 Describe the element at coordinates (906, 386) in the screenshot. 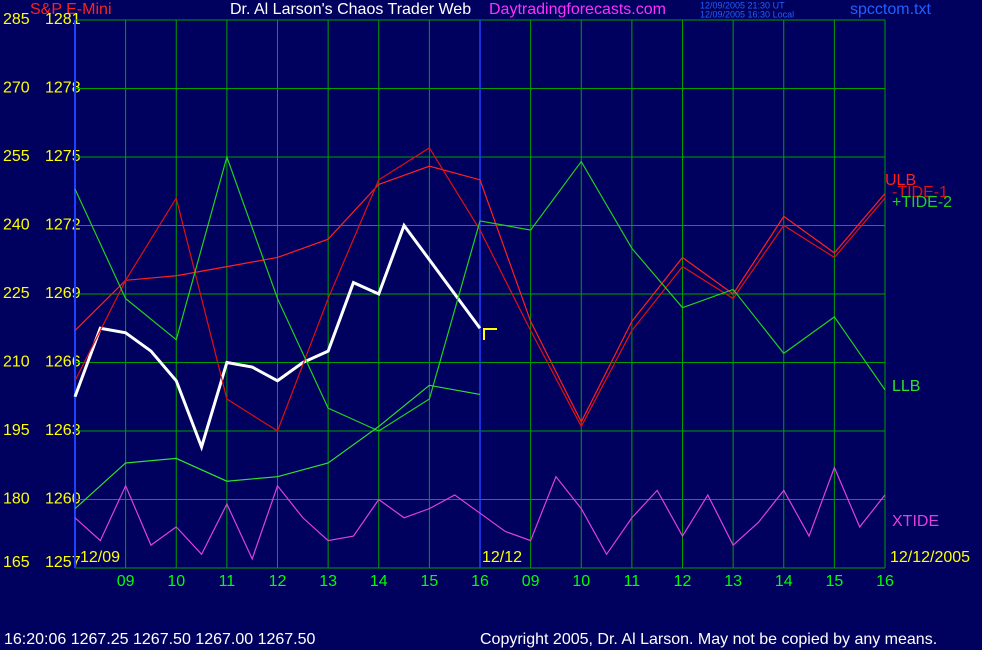

I see `legend-label: LLB` at that location.